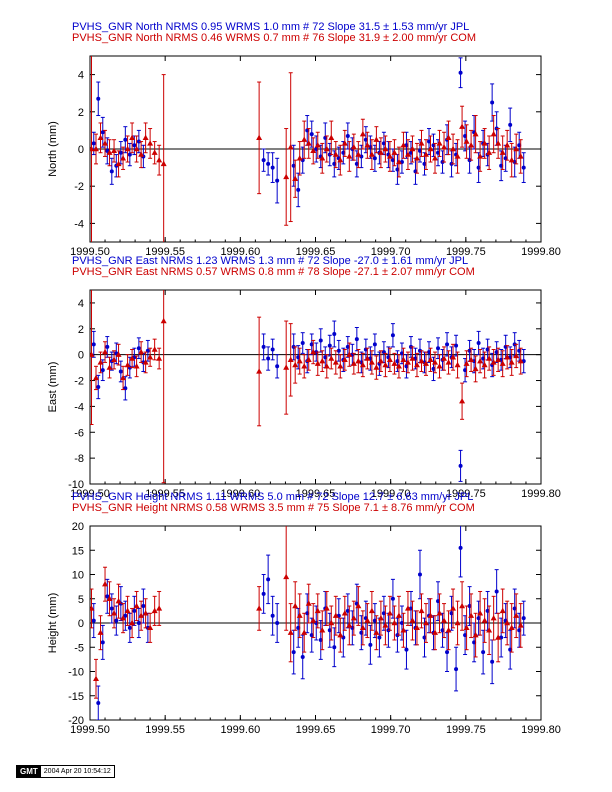 The width and height of the screenshot is (612, 792). I want to click on x-tick-label: 1999.70, so click(391, 494).